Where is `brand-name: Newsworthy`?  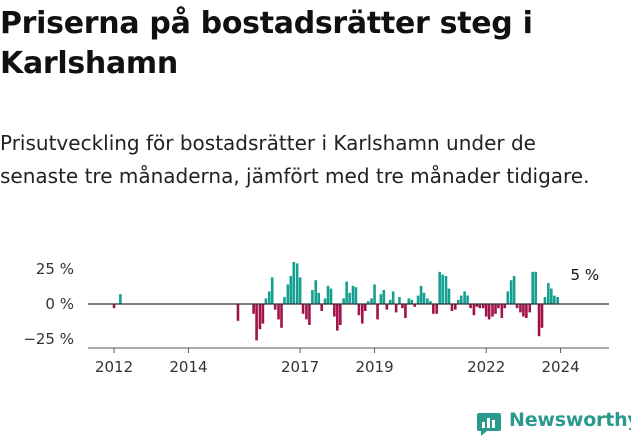
brand-name: Newsworthy is located at coordinates (570, 420).